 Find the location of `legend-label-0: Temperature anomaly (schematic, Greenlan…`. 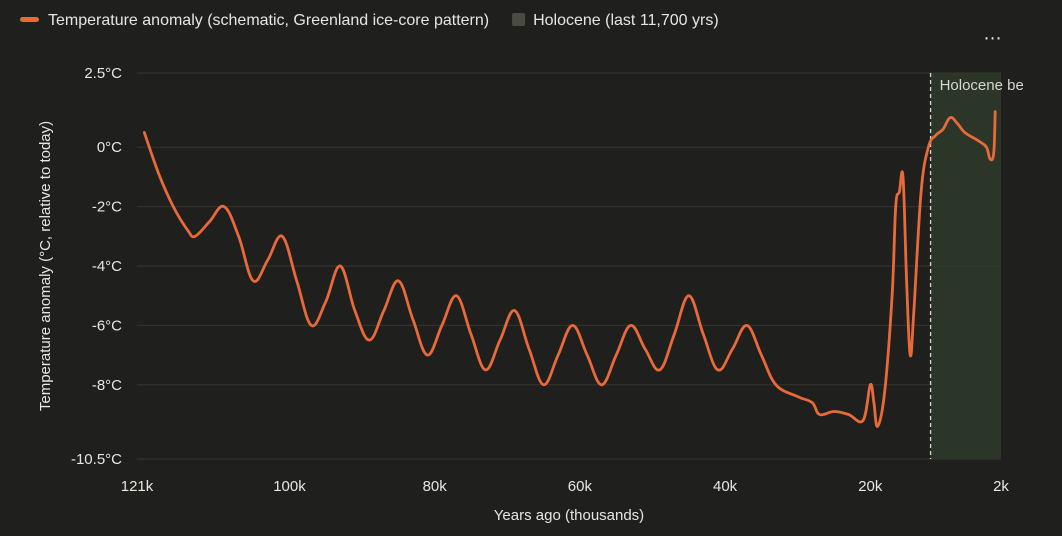

legend-label-0: Temperature anomaly (schematic, Greenlan… is located at coordinates (268, 20).